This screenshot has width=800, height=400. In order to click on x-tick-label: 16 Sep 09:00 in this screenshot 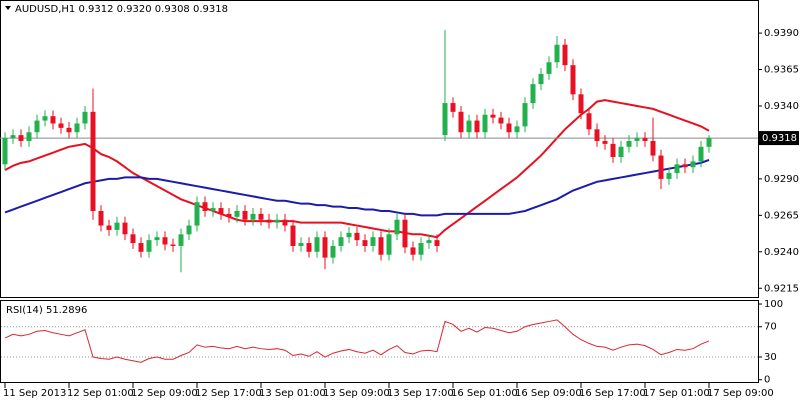, I will do `click(548, 393)`.